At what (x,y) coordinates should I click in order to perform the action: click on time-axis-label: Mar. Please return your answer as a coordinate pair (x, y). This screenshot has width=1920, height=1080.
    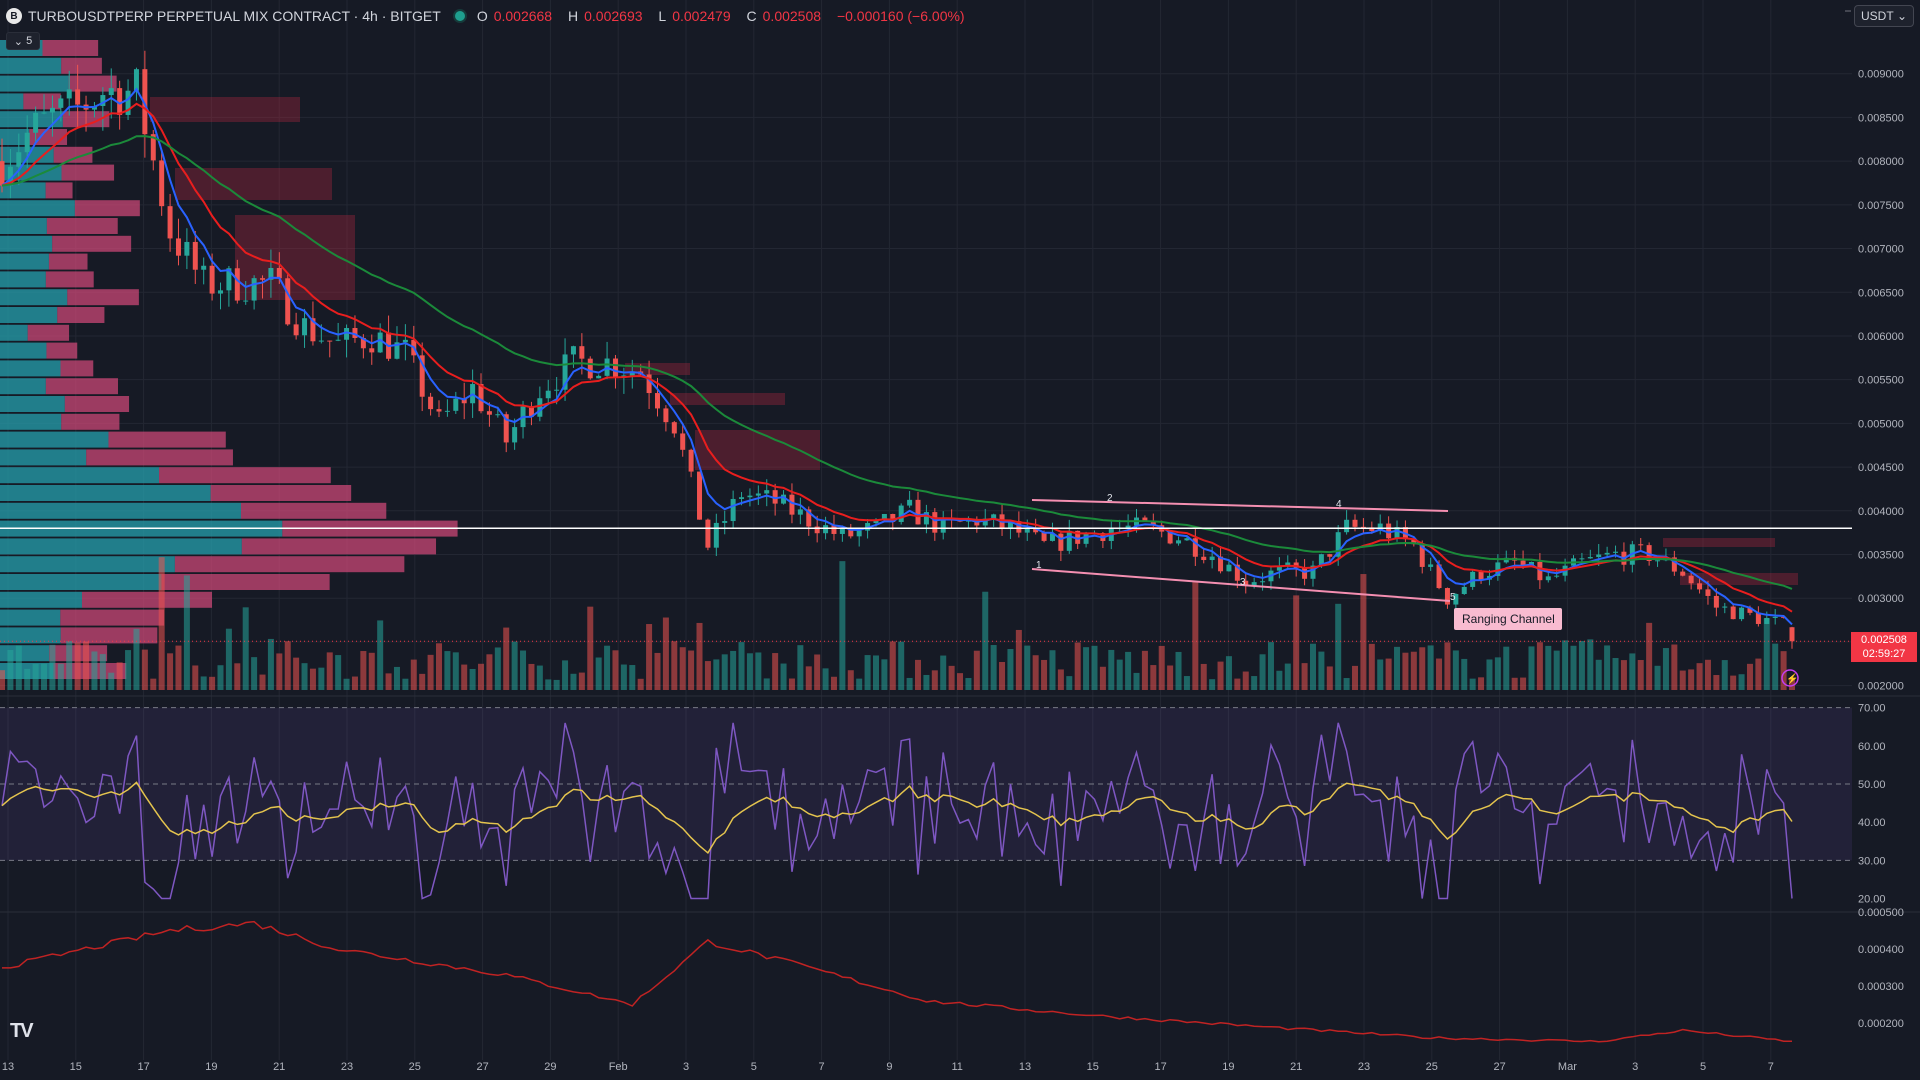
    Looking at the image, I should click on (1567, 1067).